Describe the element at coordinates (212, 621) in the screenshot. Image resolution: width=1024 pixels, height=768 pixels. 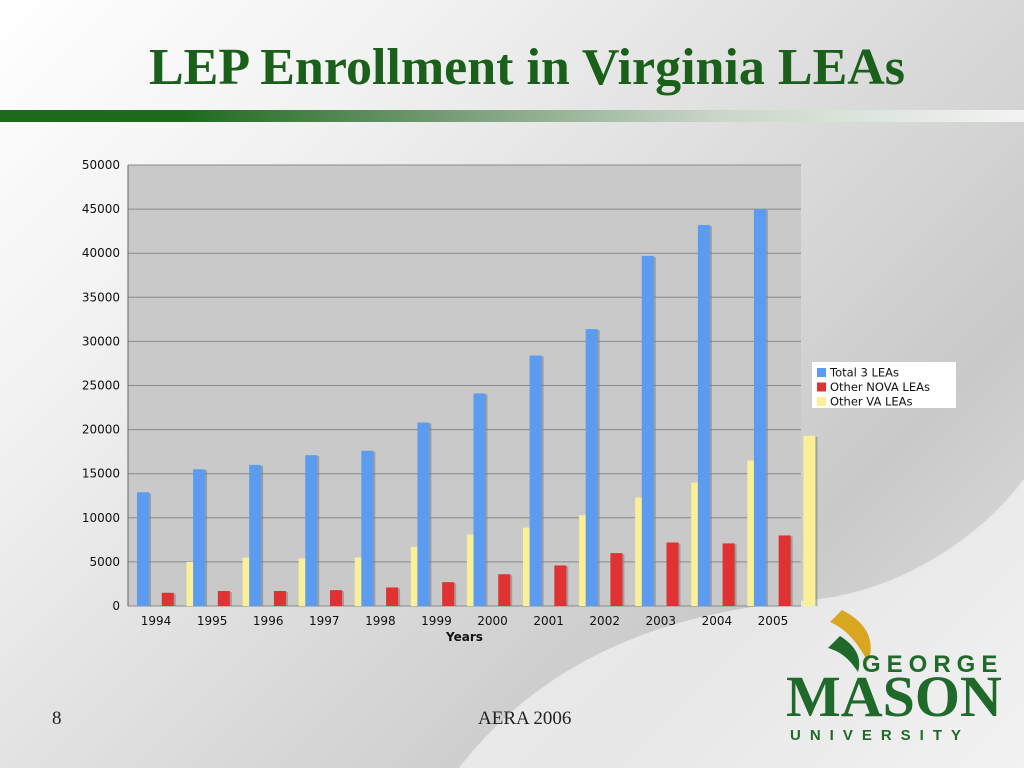
I see `x-tick-label: 1995` at that location.